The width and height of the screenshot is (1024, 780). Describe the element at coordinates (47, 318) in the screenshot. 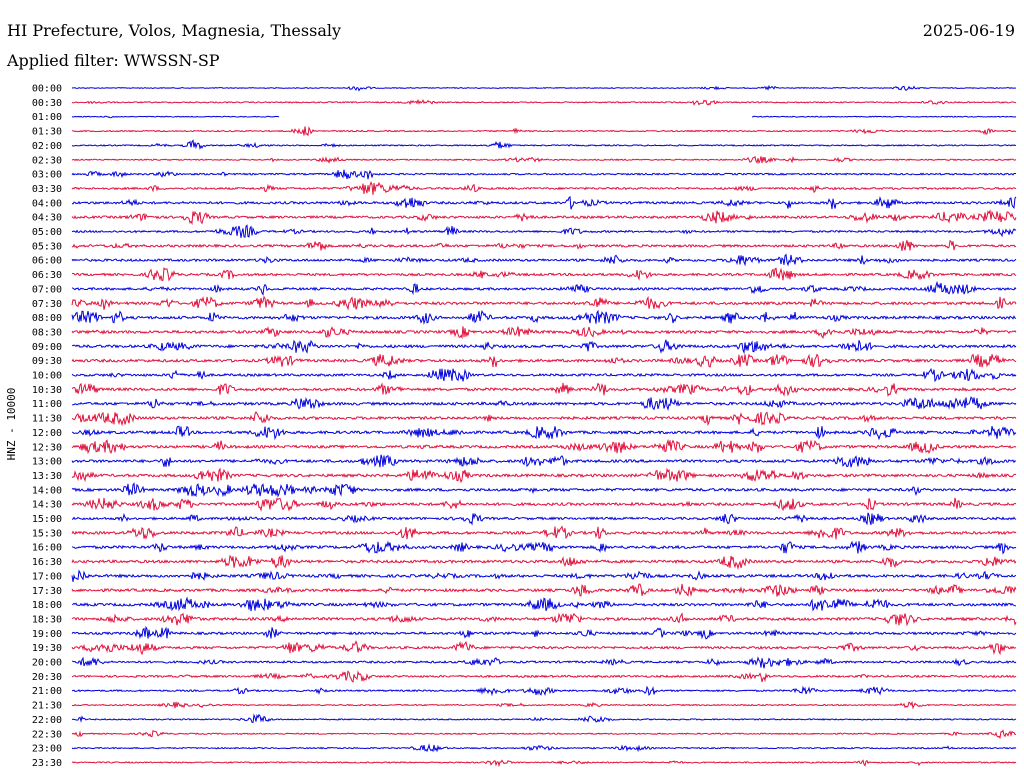

I see `time-tick-label: 08:00` at that location.